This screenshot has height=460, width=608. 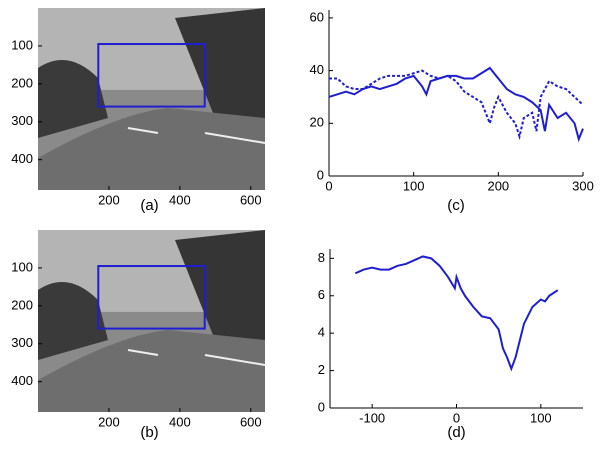 I want to click on y-tick-label: 2, so click(x=321, y=369).